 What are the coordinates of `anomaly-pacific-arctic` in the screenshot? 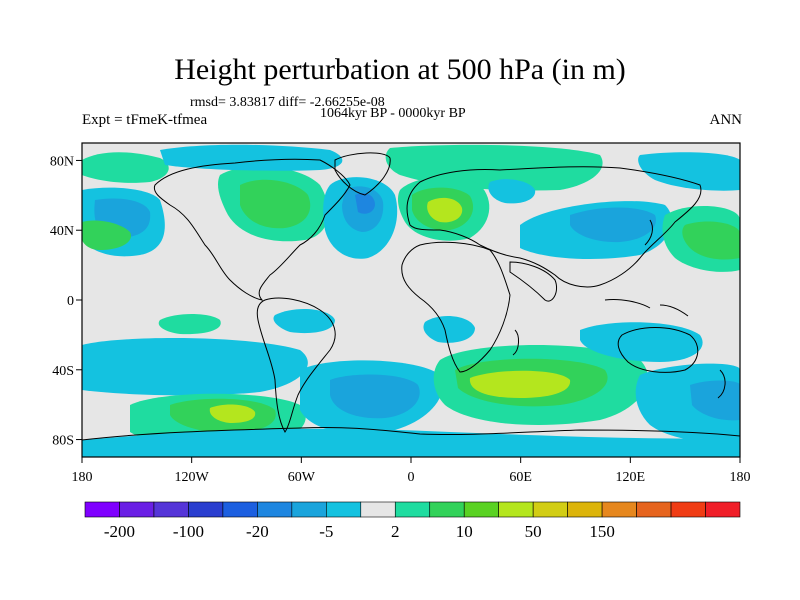 It's located at (125, 167).